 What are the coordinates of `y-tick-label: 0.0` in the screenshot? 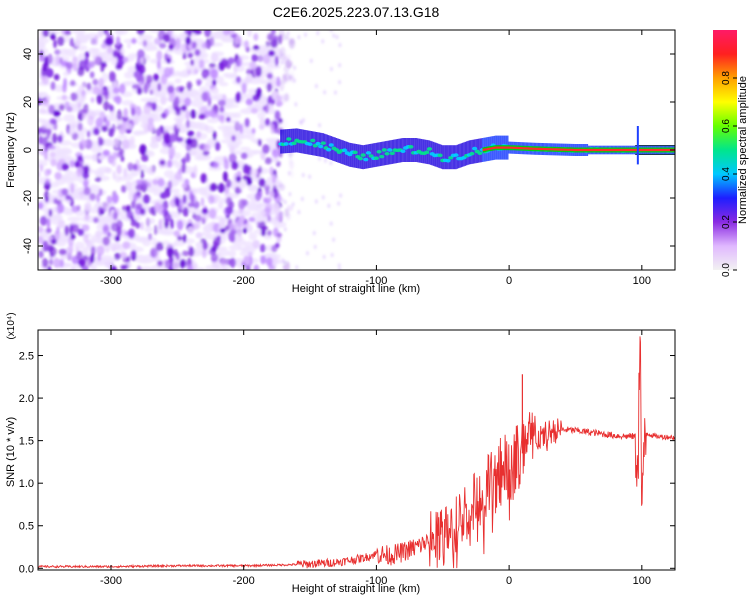 It's located at (26, 569).